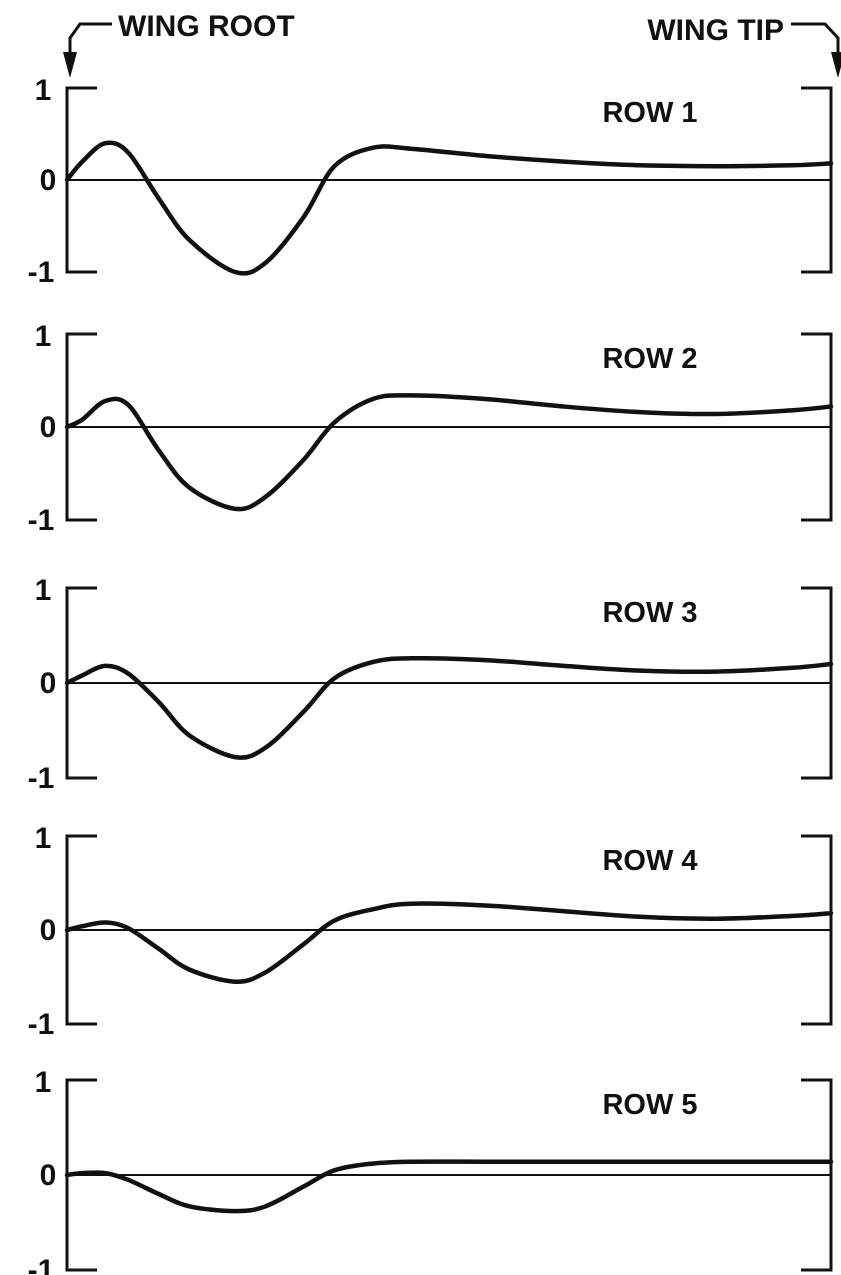 The height and width of the screenshot is (1275, 841). Describe the element at coordinates (90, 40) in the screenshot. I see `root-marker-line` at that location.